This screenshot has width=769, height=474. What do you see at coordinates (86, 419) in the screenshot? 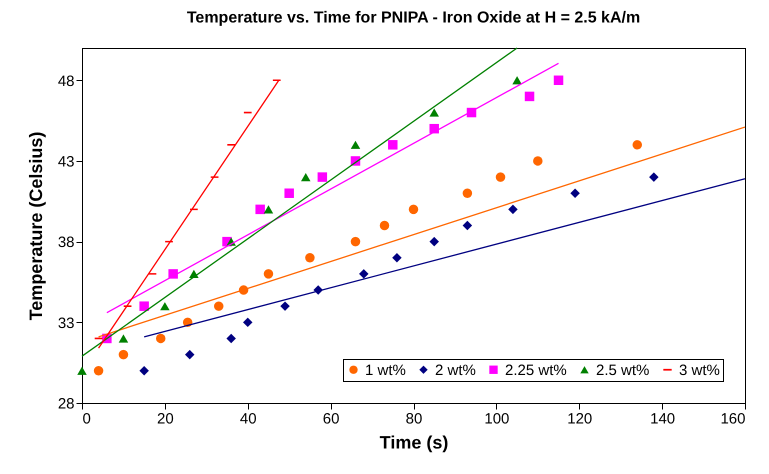
I see `x-tick-label: 0` at bounding box center [86, 419].